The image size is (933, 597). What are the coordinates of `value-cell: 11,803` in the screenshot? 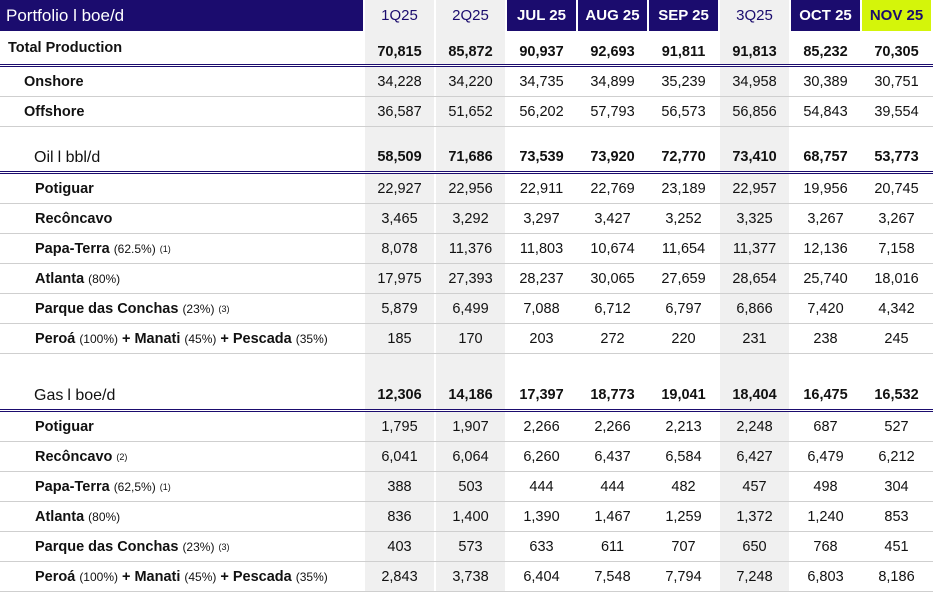 It's located at (541, 248).